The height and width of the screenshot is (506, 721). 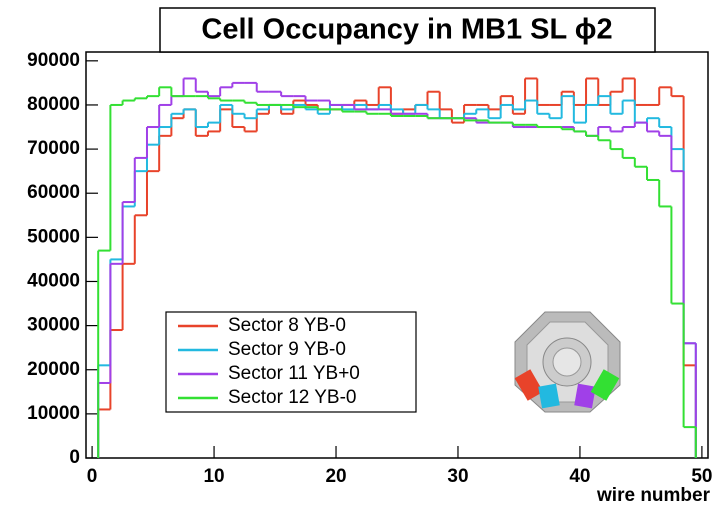 What do you see at coordinates (53, 236) in the screenshot?
I see `y-tick-label: 50000` at bounding box center [53, 236].